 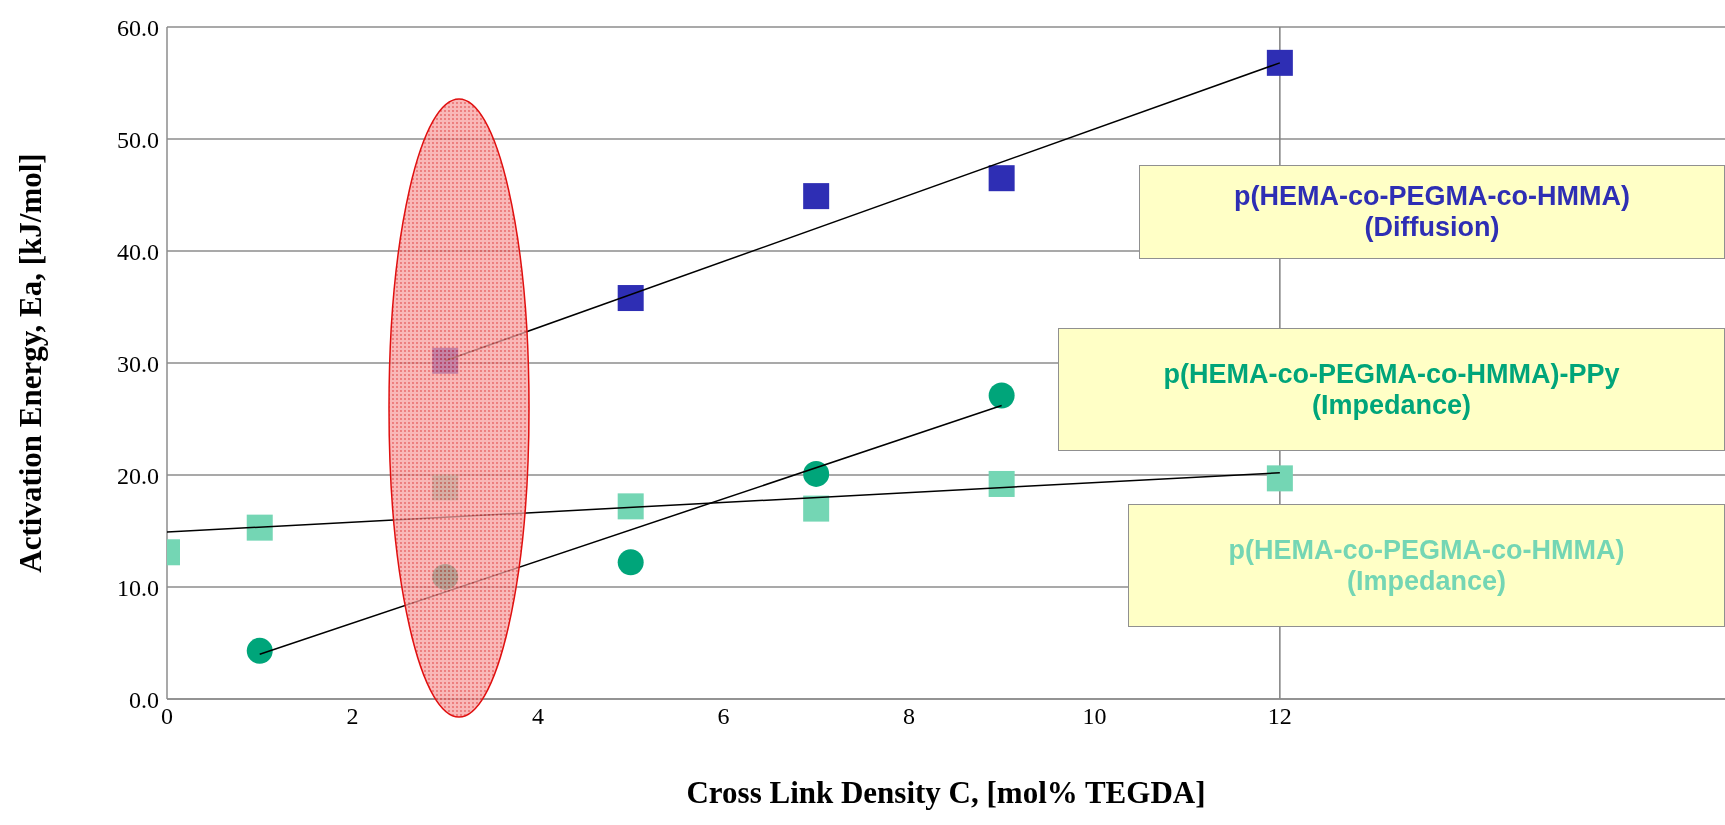 What do you see at coordinates (167, 716) in the screenshot?
I see `x-tick-label: 0` at bounding box center [167, 716].